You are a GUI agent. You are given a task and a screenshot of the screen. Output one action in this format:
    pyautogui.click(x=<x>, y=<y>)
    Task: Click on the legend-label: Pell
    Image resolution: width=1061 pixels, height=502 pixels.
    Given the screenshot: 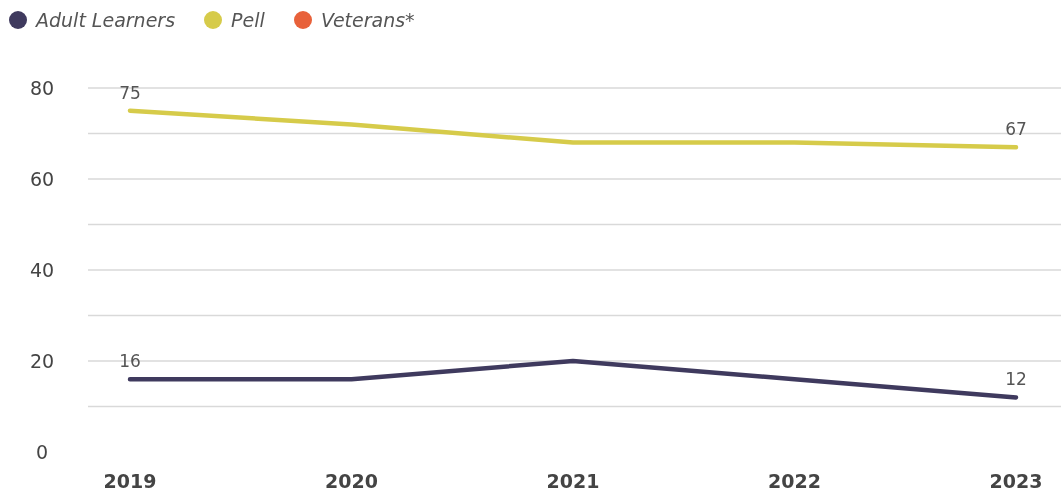 What is the action you would take?
    pyautogui.click(x=248, y=19)
    